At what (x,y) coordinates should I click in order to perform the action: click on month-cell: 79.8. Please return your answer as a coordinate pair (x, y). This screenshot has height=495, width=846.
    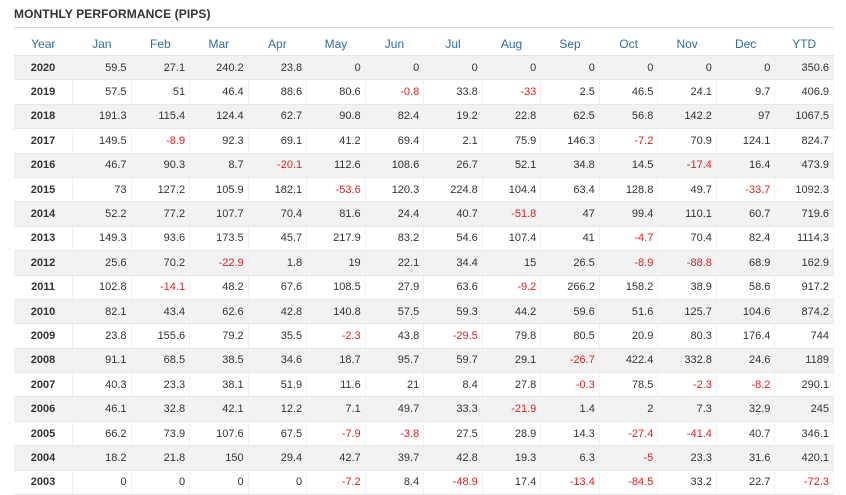
    Looking at the image, I should click on (512, 336).